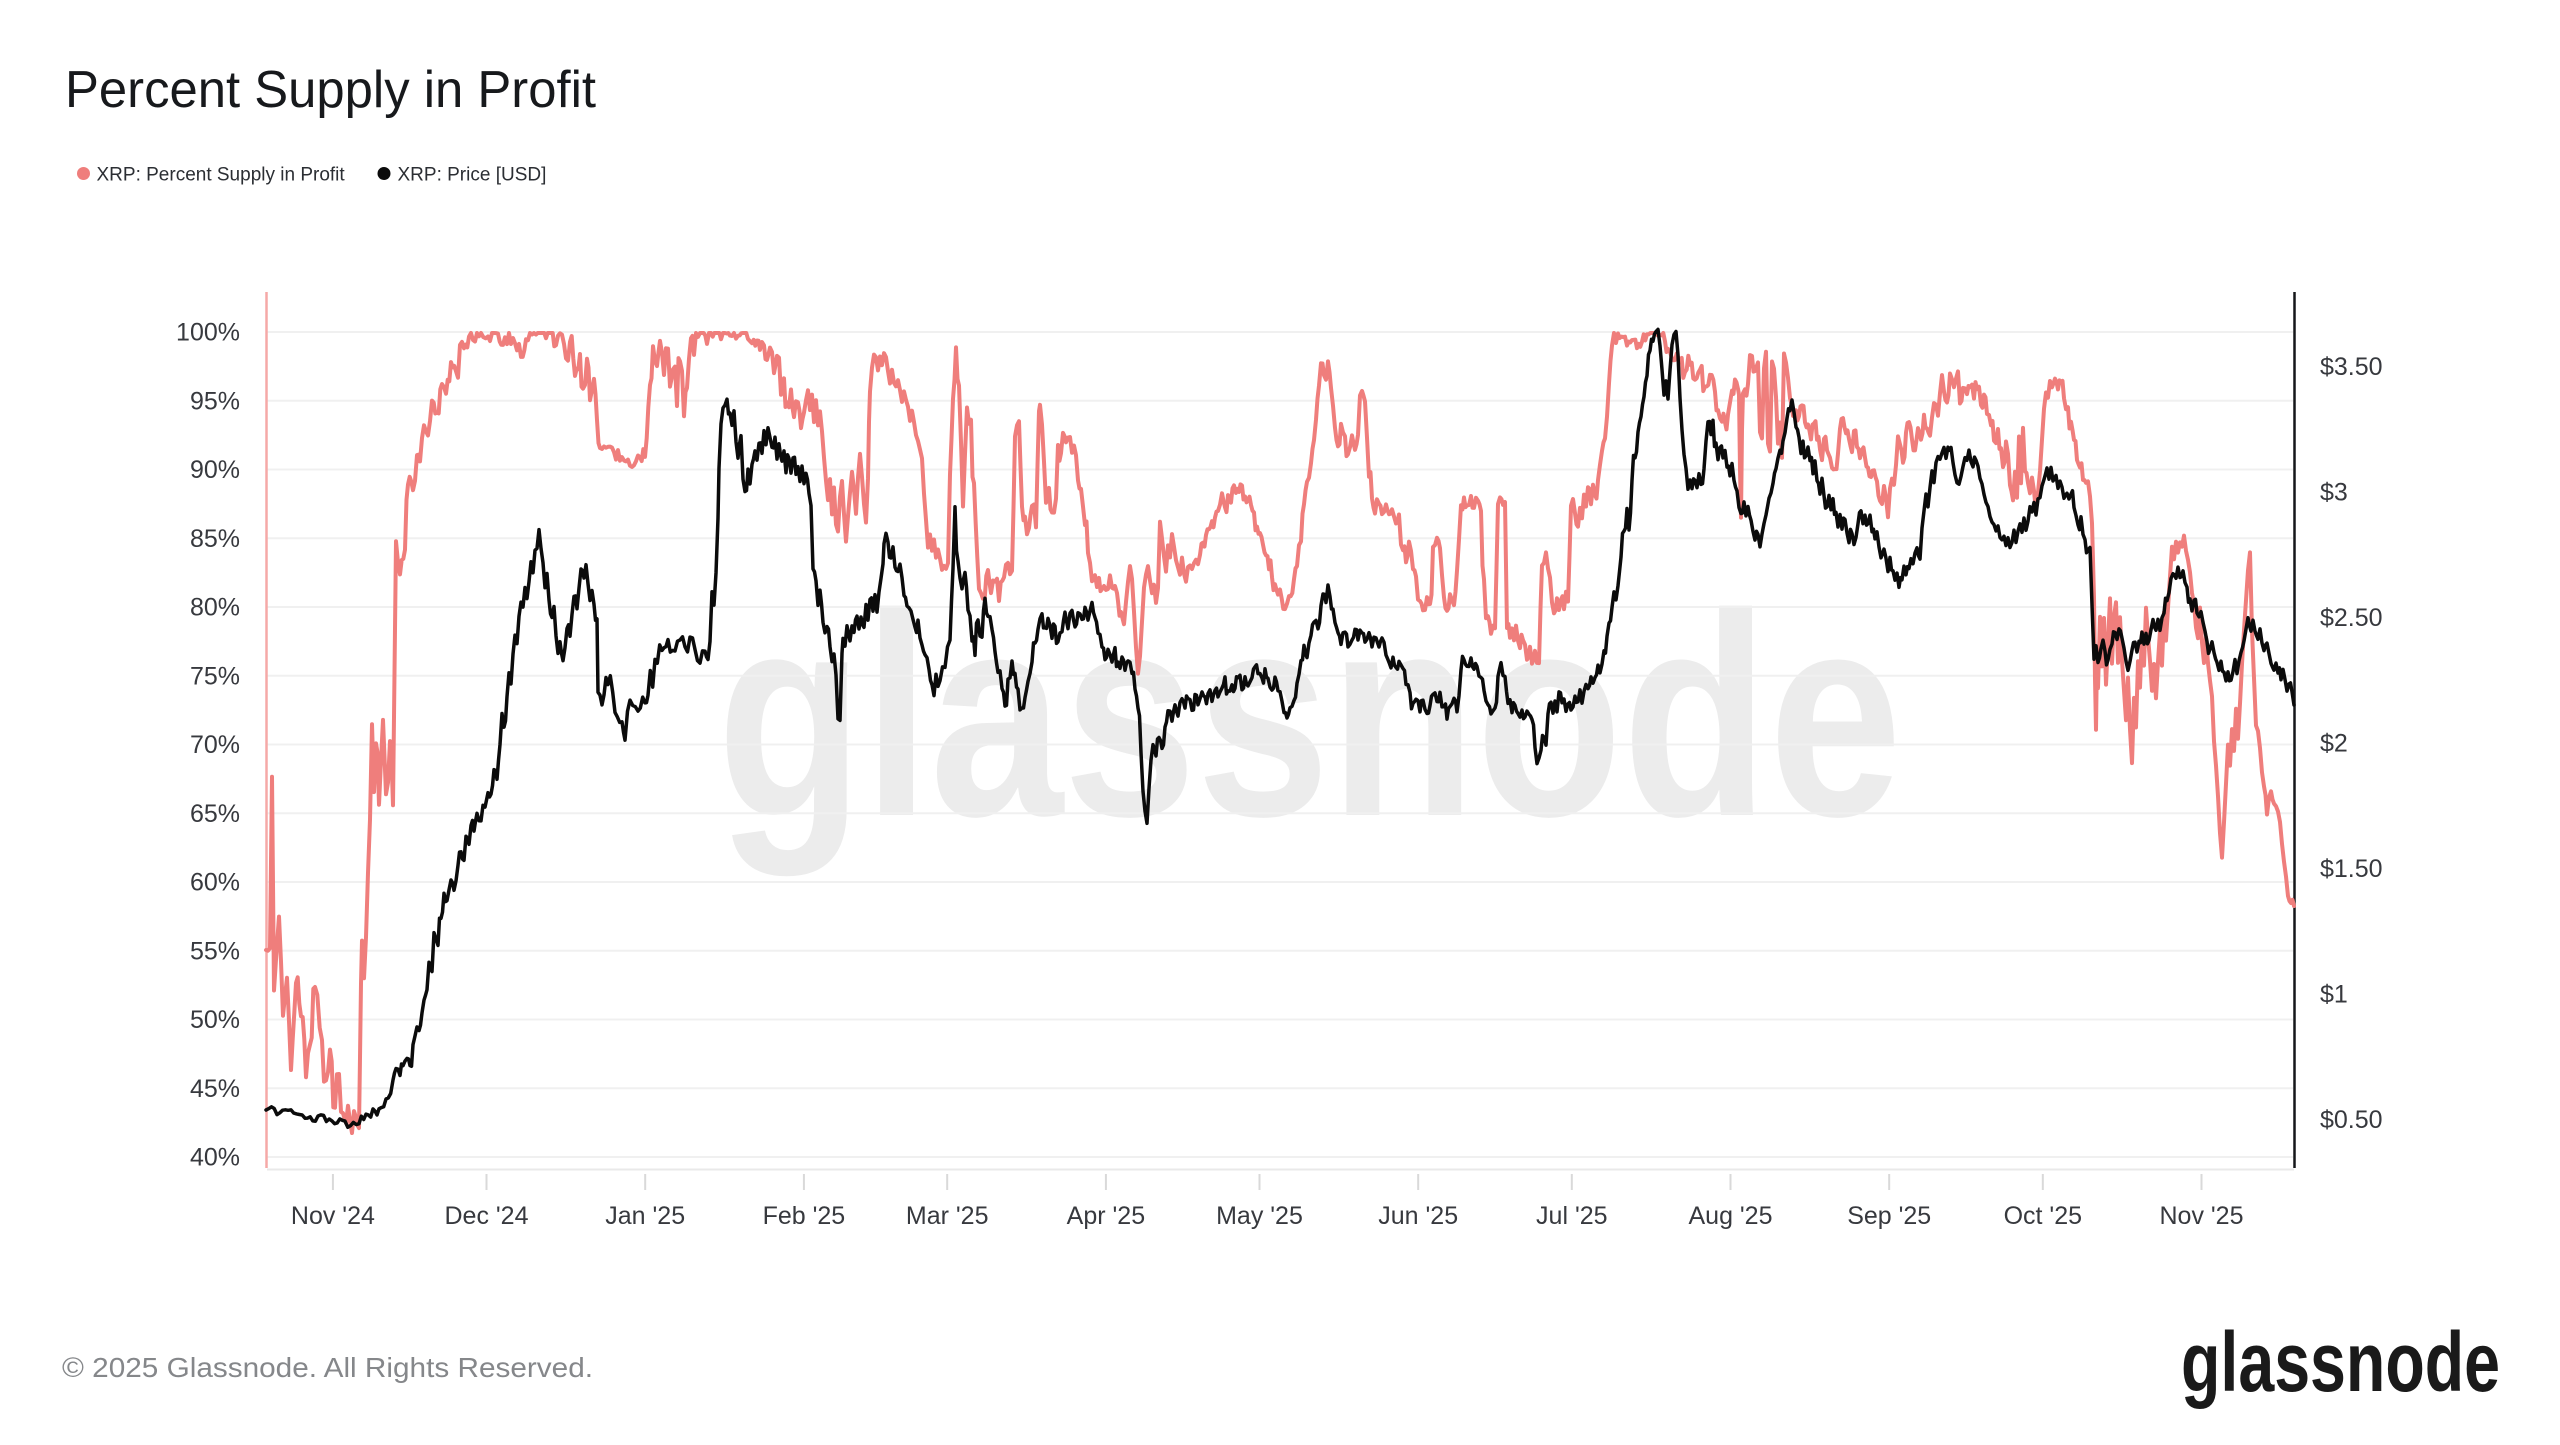 Image resolution: width=2560 pixels, height=1445 pixels. What do you see at coordinates (215, 1020) in the screenshot?
I see `svg-text: 50%` at bounding box center [215, 1020].